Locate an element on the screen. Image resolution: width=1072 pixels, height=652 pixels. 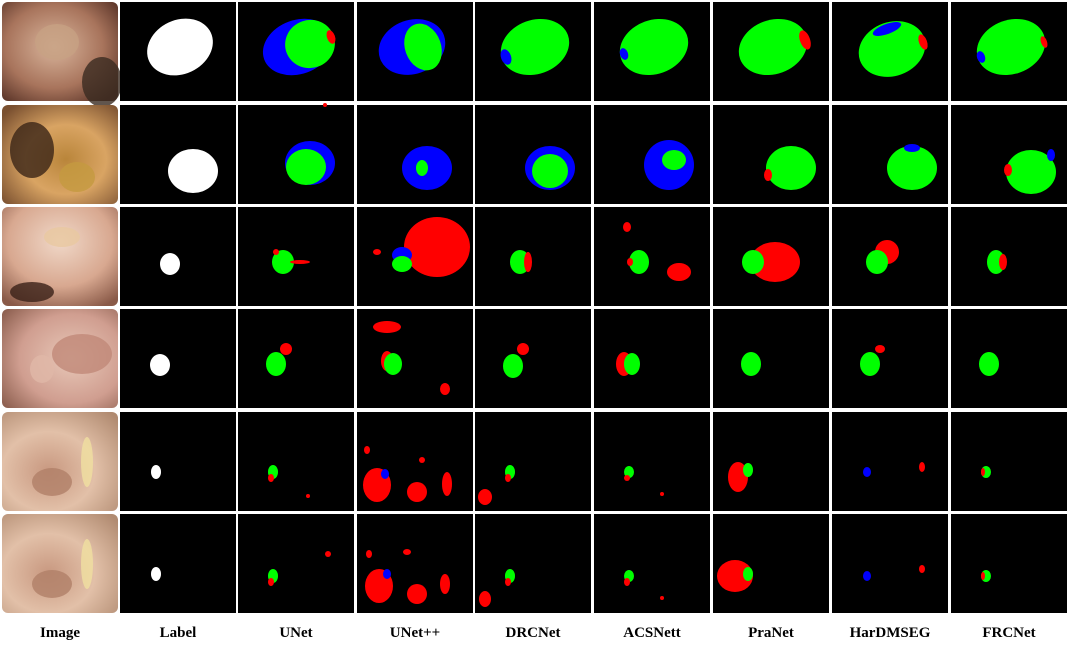
column-label: UNet is located at coordinates (295, 633).